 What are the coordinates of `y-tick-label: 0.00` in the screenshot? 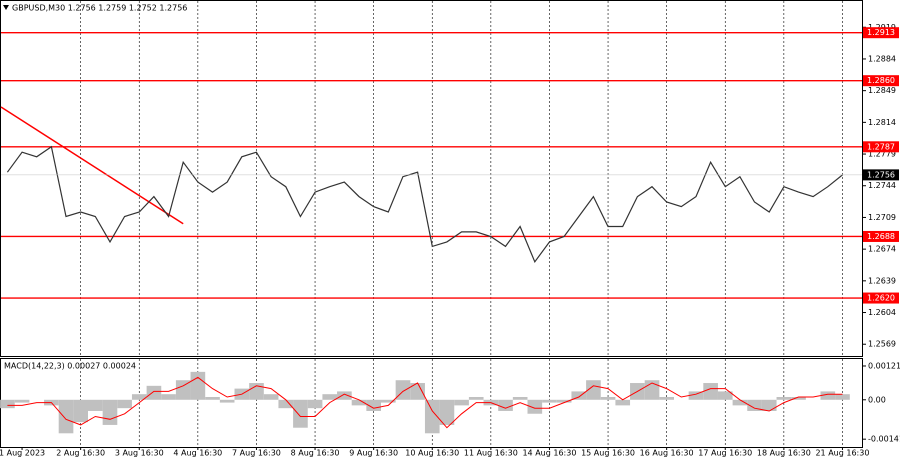 It's located at (877, 399).